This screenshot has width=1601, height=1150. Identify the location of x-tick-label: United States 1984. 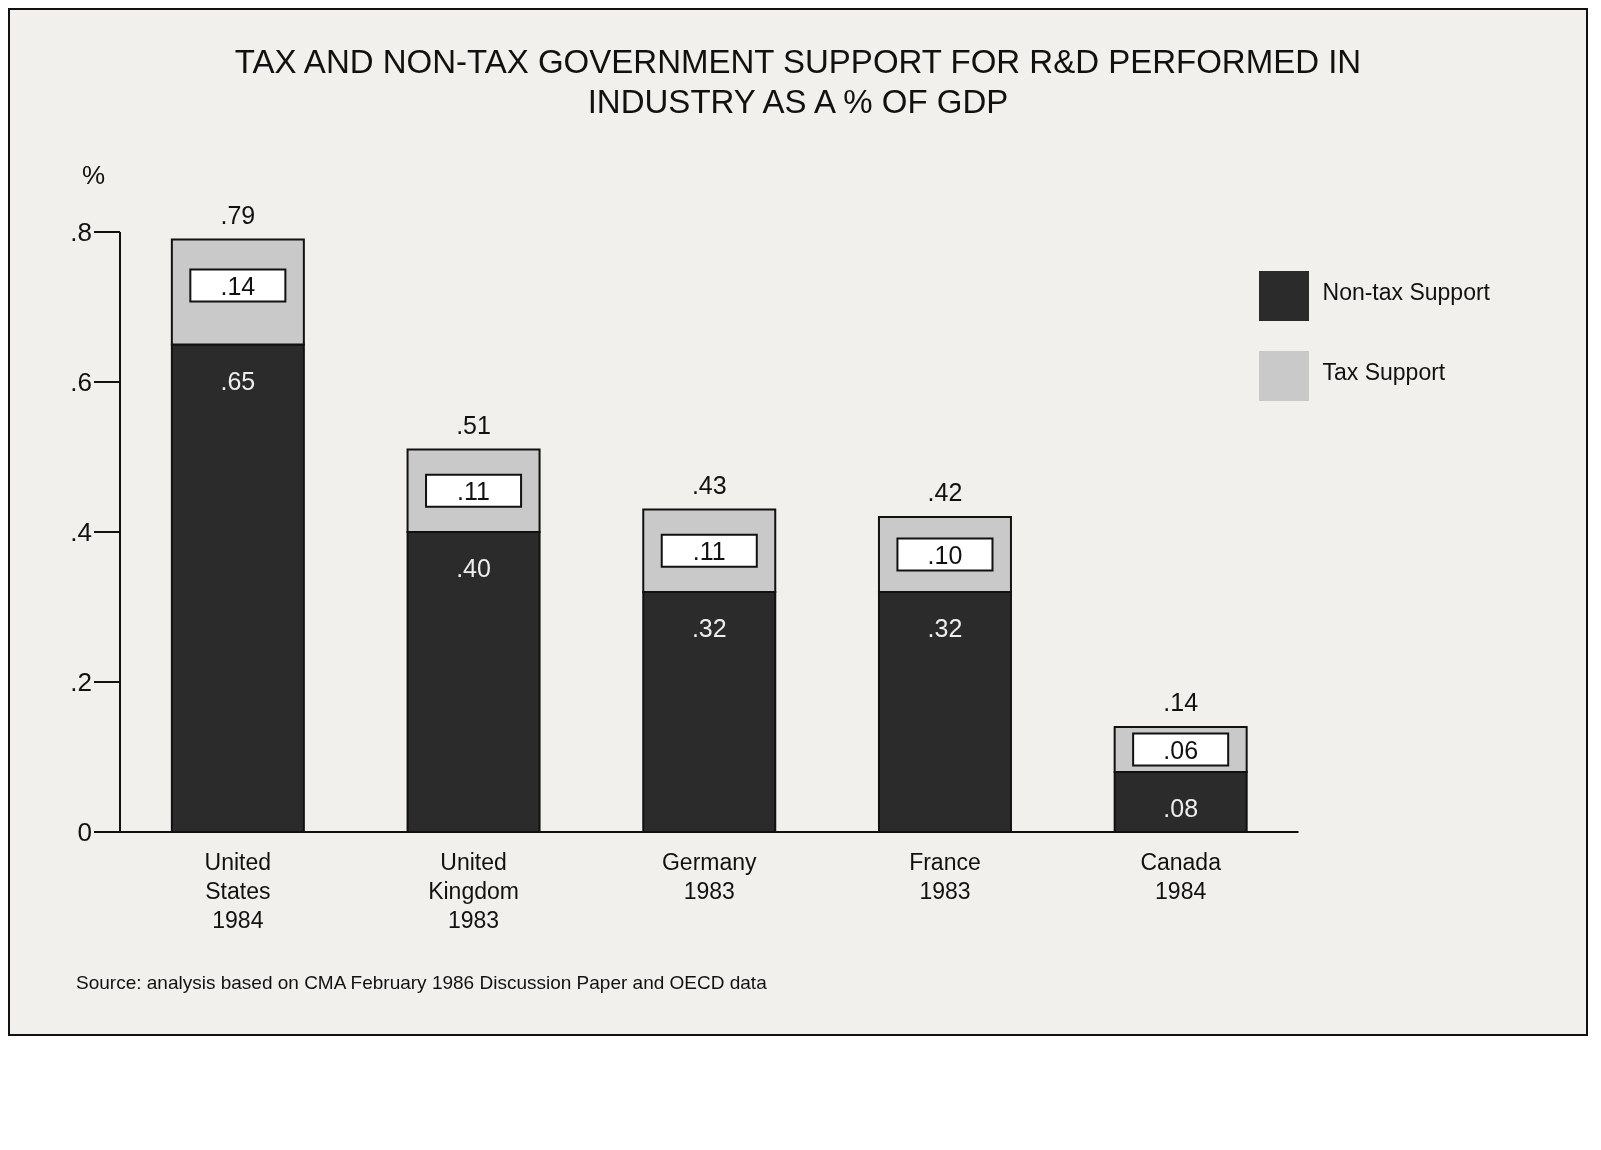
(238, 891).